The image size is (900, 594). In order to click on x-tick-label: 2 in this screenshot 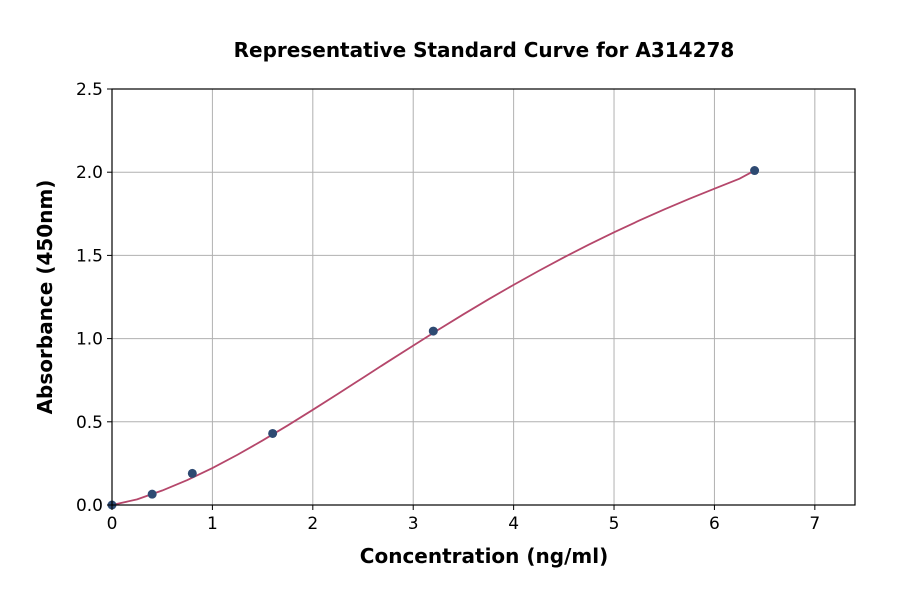, I will do `click(312, 524)`.